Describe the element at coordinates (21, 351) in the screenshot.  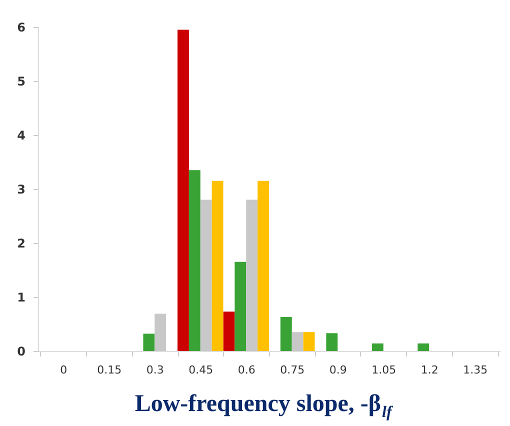
I see `y-tick-label: 0` at that location.